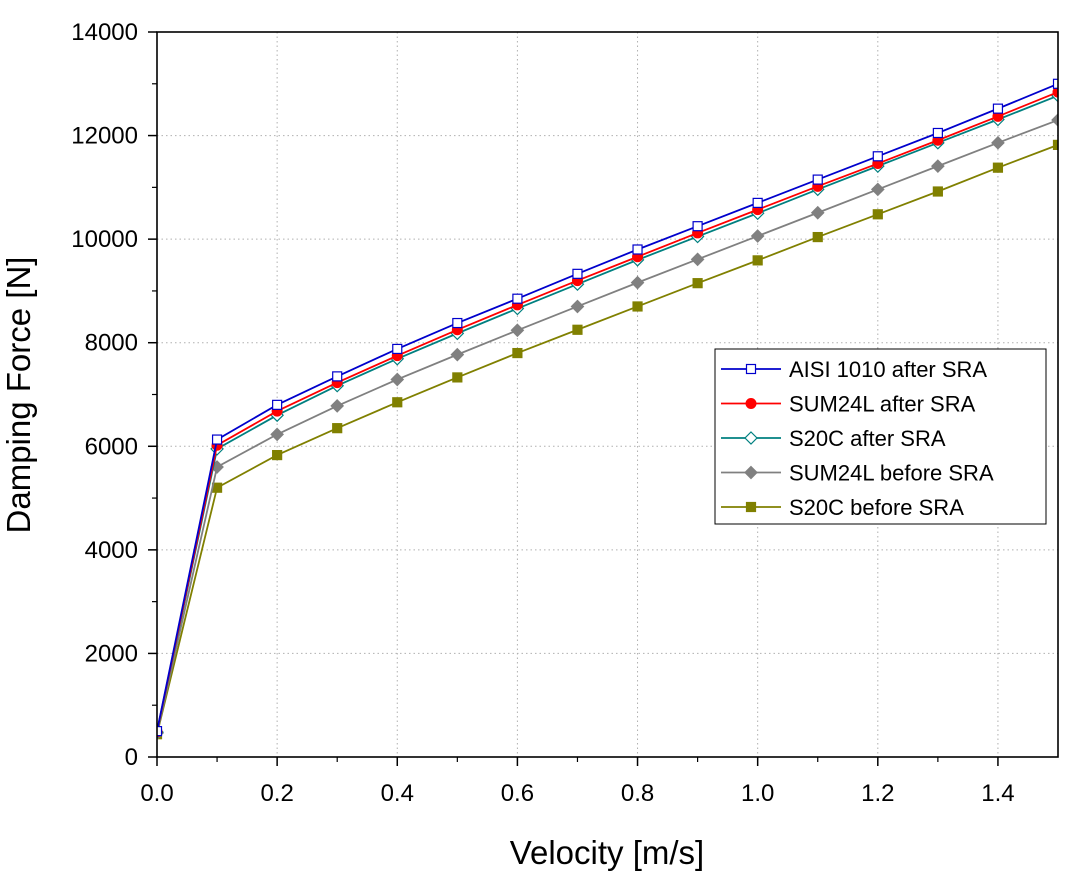 The width and height of the screenshot is (1090, 880). What do you see at coordinates (397, 793) in the screenshot?
I see `x-tick-label: 0.4` at bounding box center [397, 793].